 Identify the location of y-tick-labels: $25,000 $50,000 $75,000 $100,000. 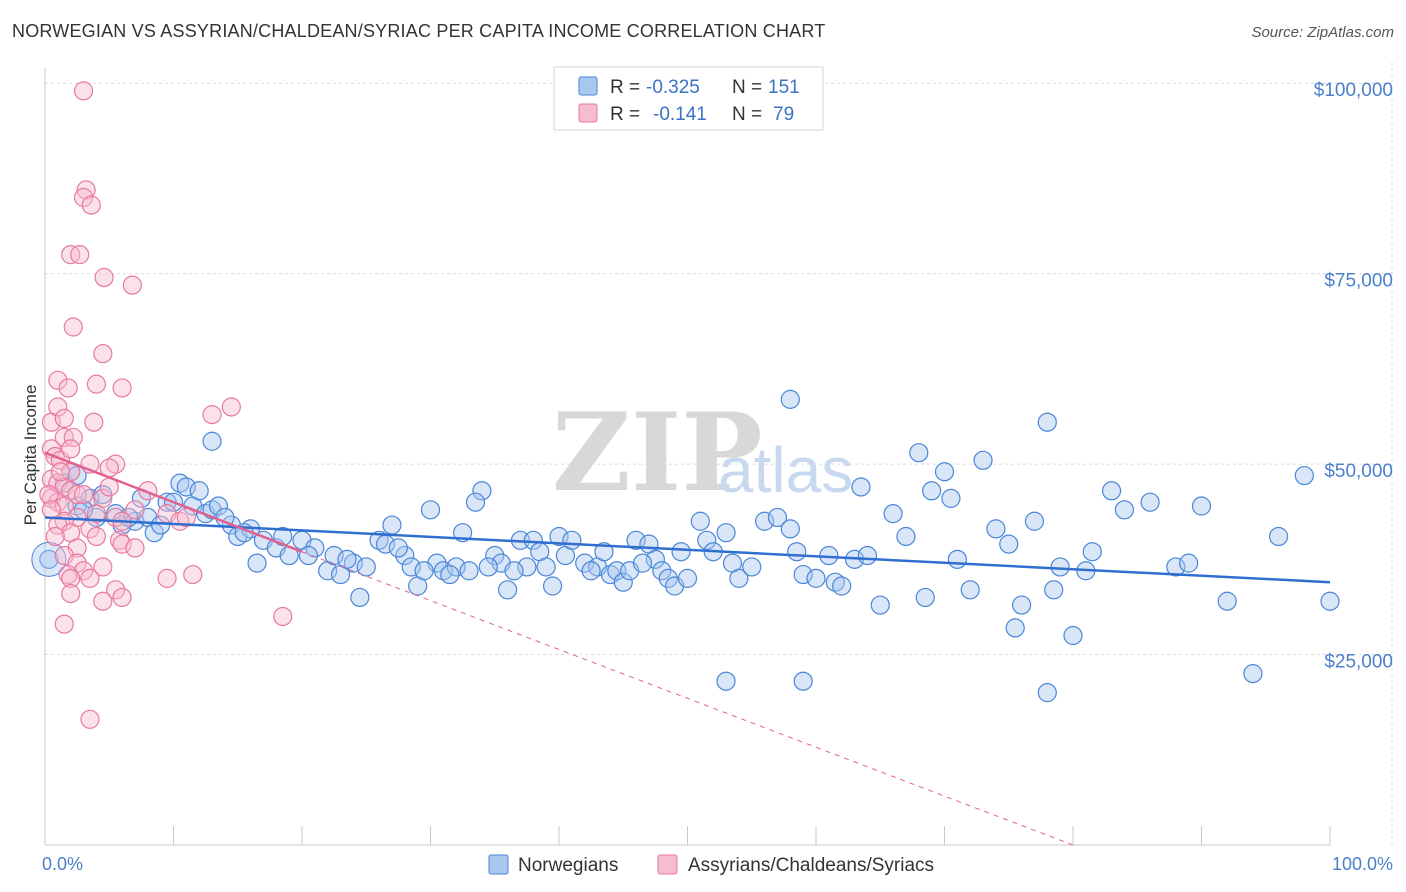
(1353, 376).